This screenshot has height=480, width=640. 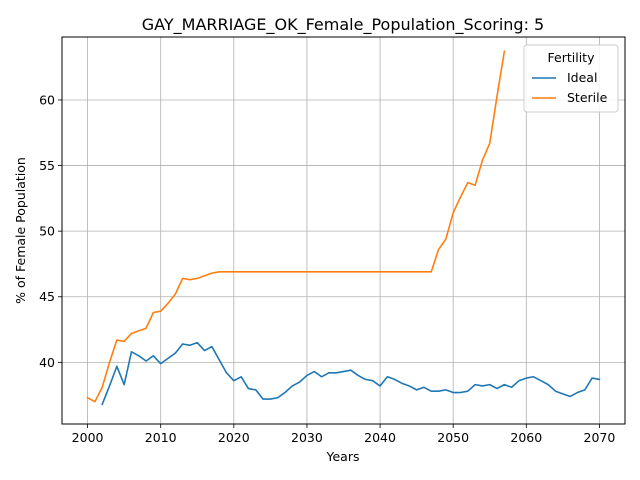 I want to click on legend: Fertility Ideal Sterile, so click(x=571, y=78).